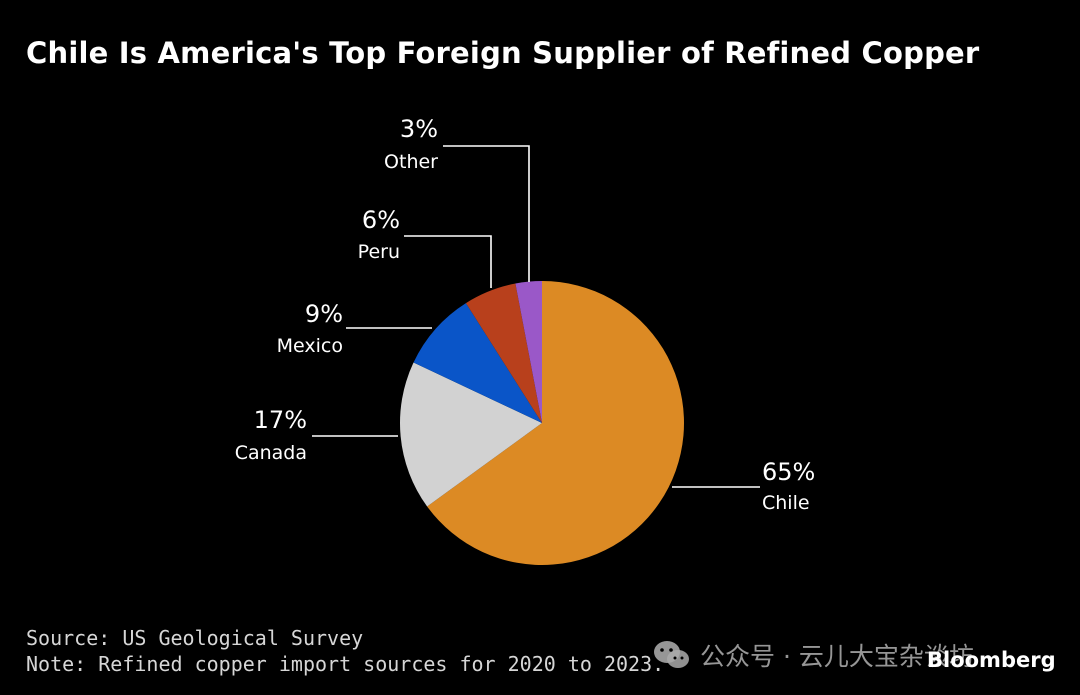 The height and width of the screenshot is (695, 1080). Describe the element at coordinates (448, 261) in the screenshot. I see `leader-line-peru` at that location.